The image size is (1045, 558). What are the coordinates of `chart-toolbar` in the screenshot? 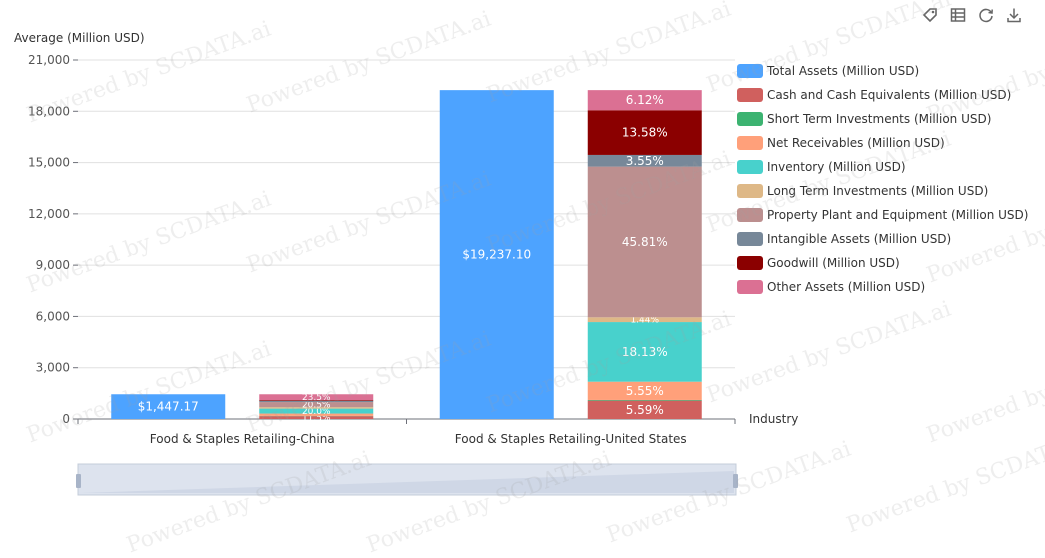 It's located at (972, 15).